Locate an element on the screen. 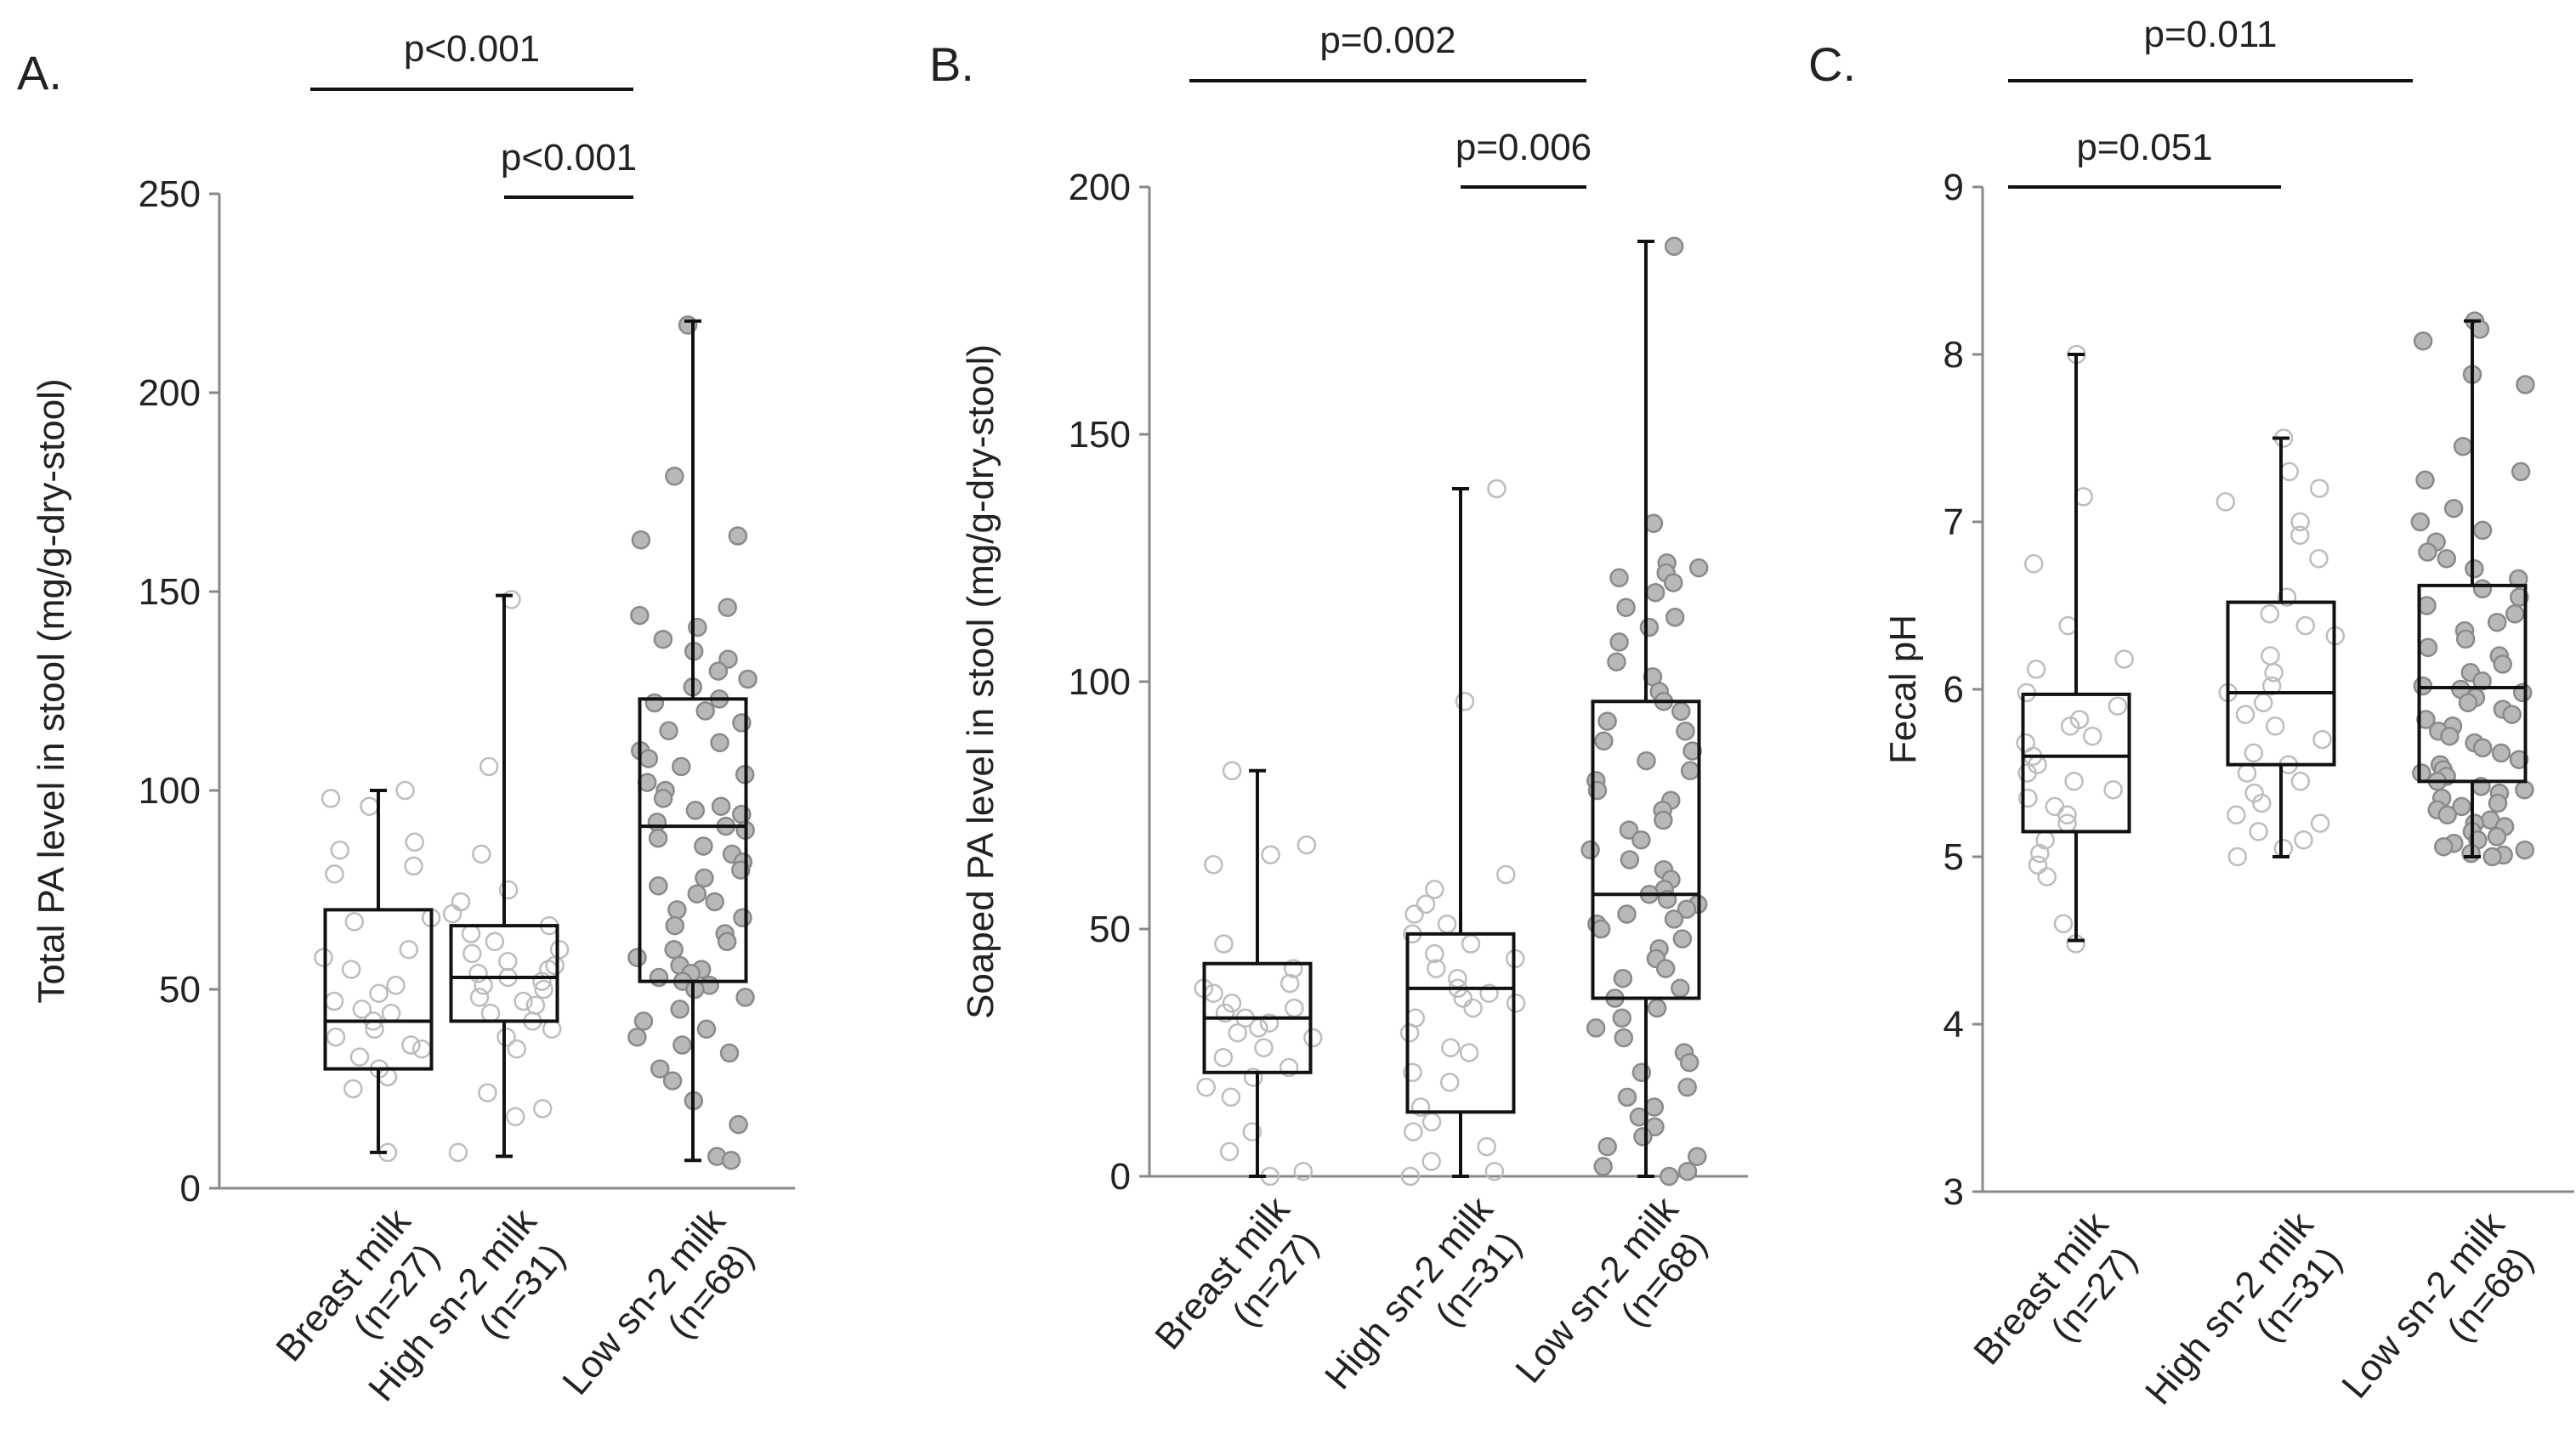 The height and width of the screenshot is (1450, 2576). y-tick-label: 200 is located at coordinates (1100, 187).